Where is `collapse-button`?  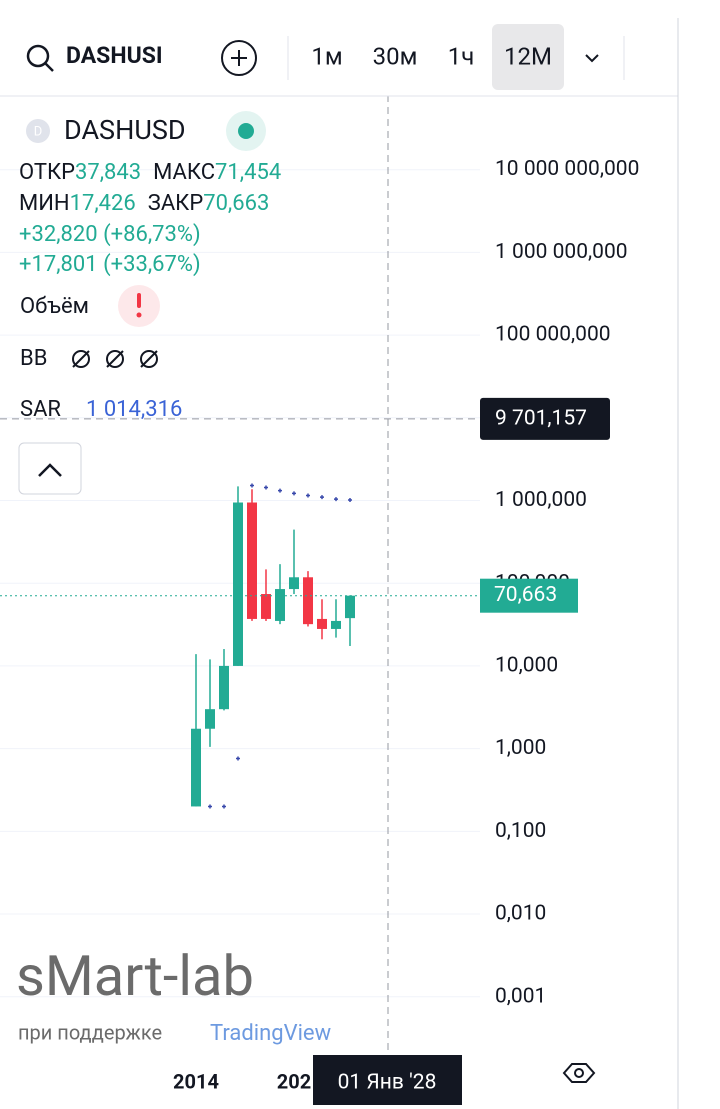 collapse-button is located at coordinates (50, 468).